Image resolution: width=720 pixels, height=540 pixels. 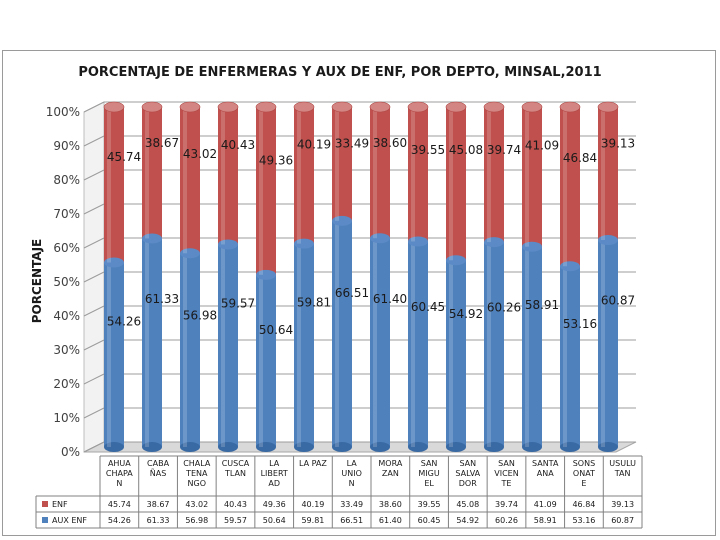 I want to click on data-label-enf: 49.36, so click(x=276, y=161).